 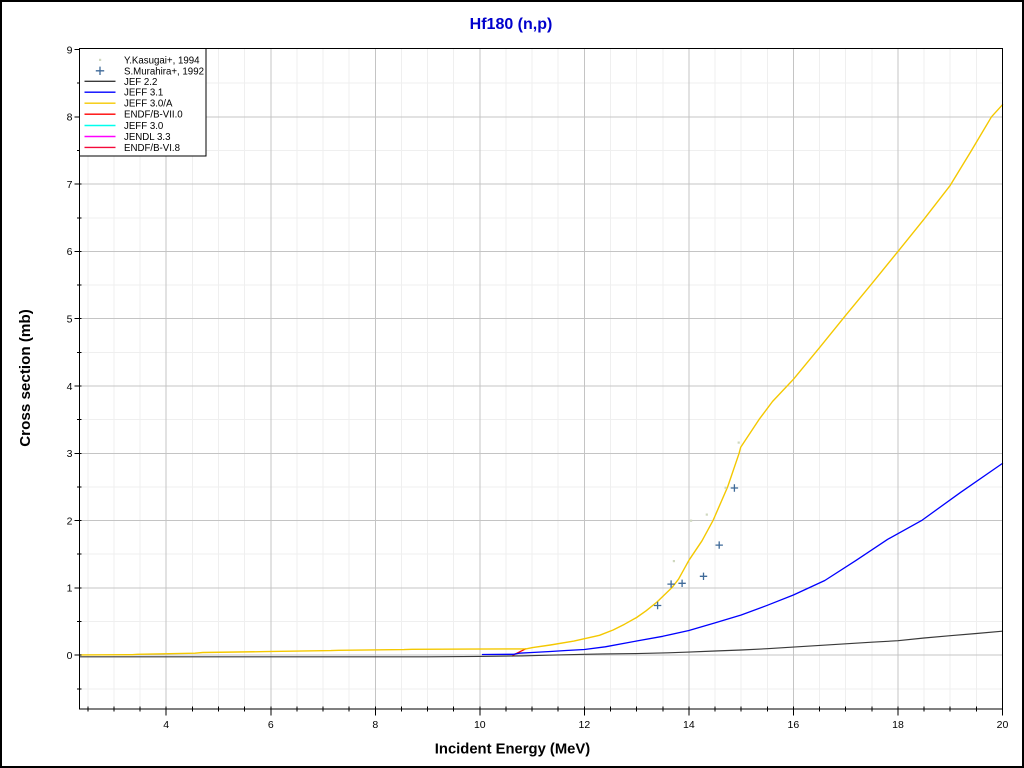 What do you see at coordinates (70, 589) in the screenshot?
I see `svg-text: 1` at bounding box center [70, 589].